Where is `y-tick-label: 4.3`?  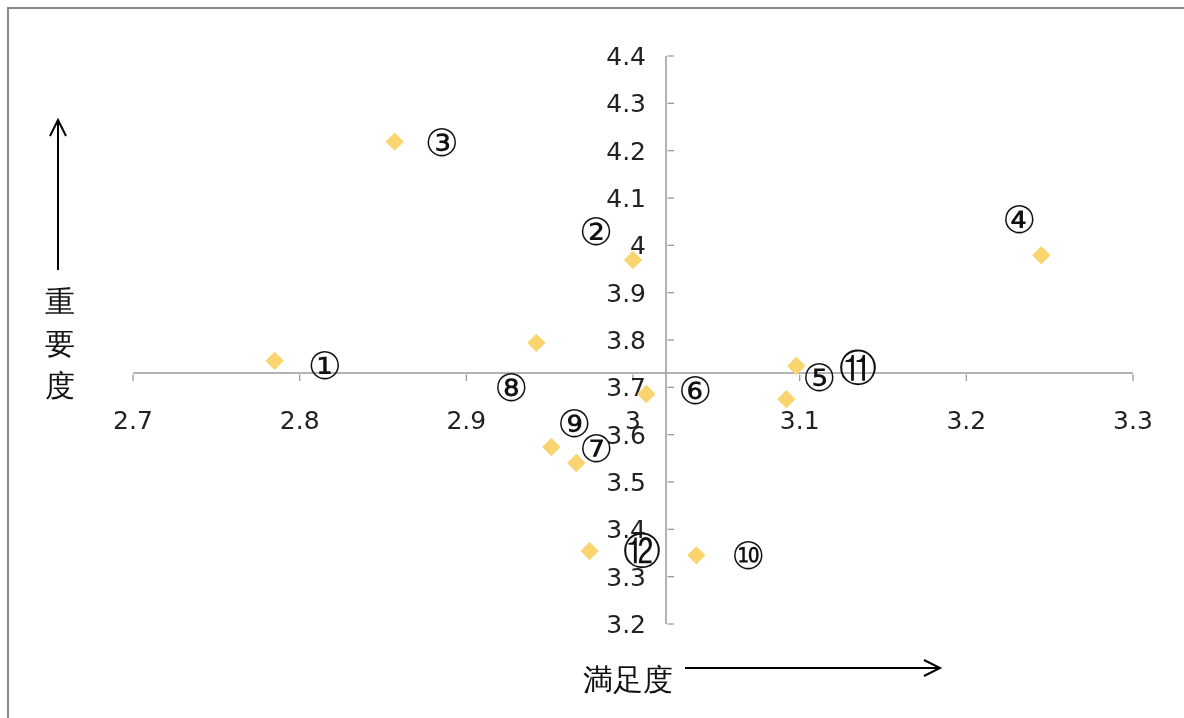 y-tick-label: 4.3 is located at coordinates (626, 104).